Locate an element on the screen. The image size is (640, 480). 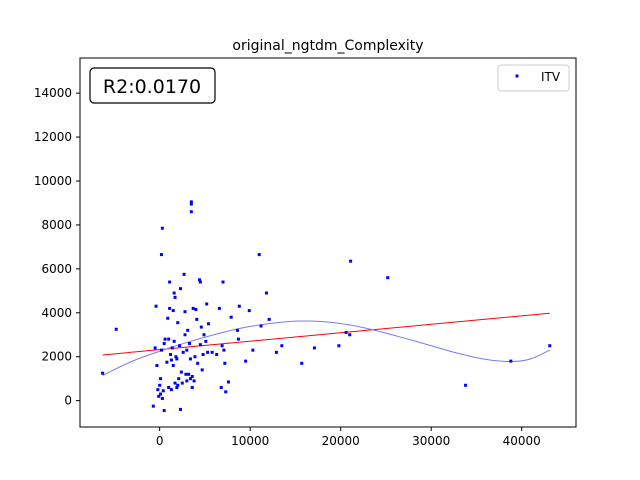
legend-label: ITV is located at coordinates (551, 77).